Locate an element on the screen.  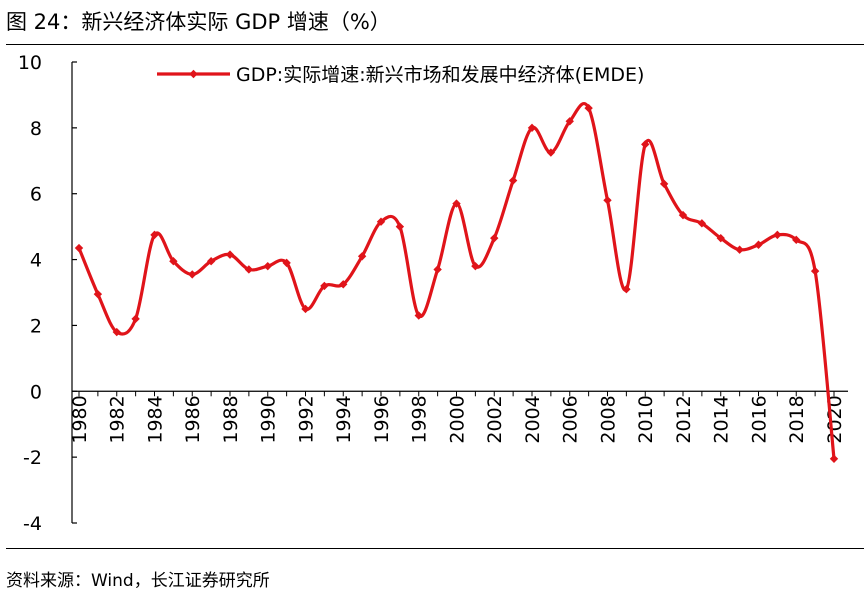
legend: GDP:实际增速:新兴市场和发展中经济体(EMDE) is located at coordinates (400, 75).